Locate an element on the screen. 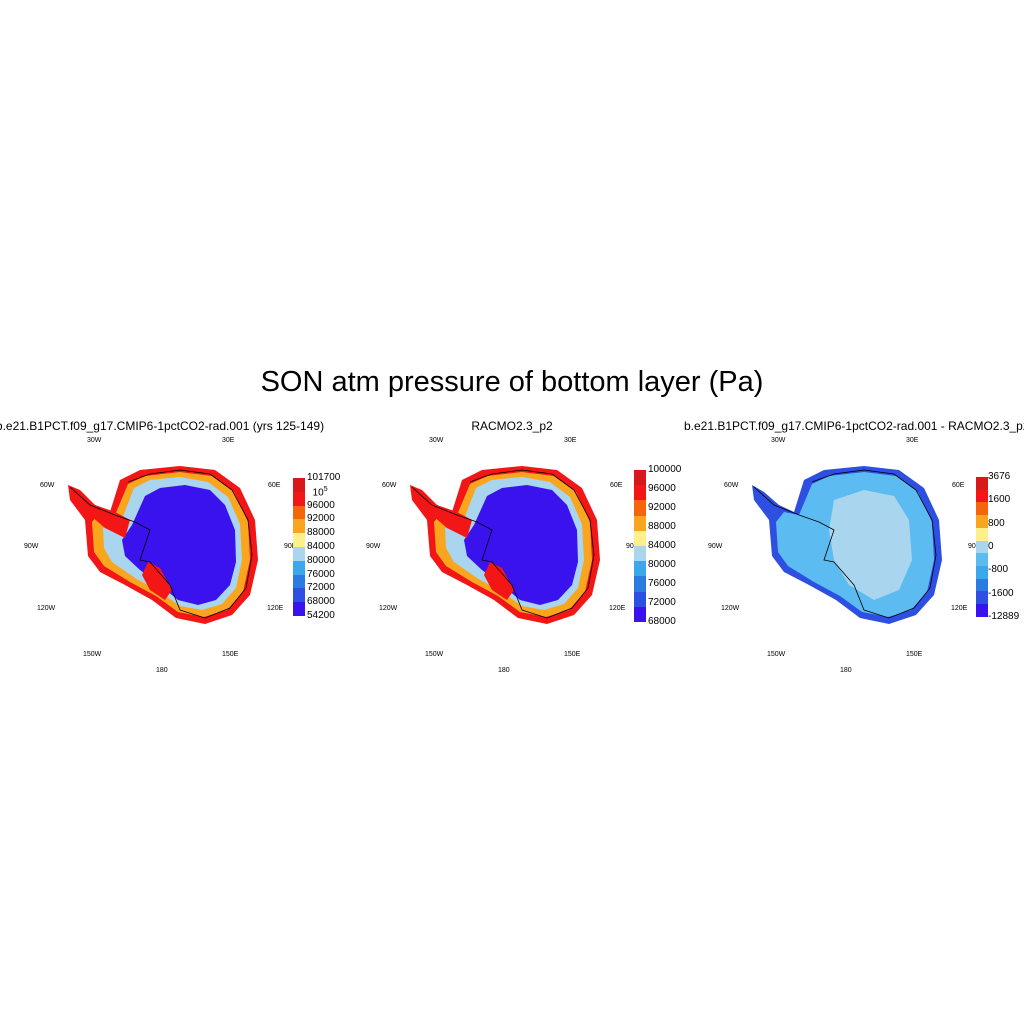 This screenshot has width=1024, height=1024. colorbar-tick-label: -1600 is located at coordinates (1001, 593).